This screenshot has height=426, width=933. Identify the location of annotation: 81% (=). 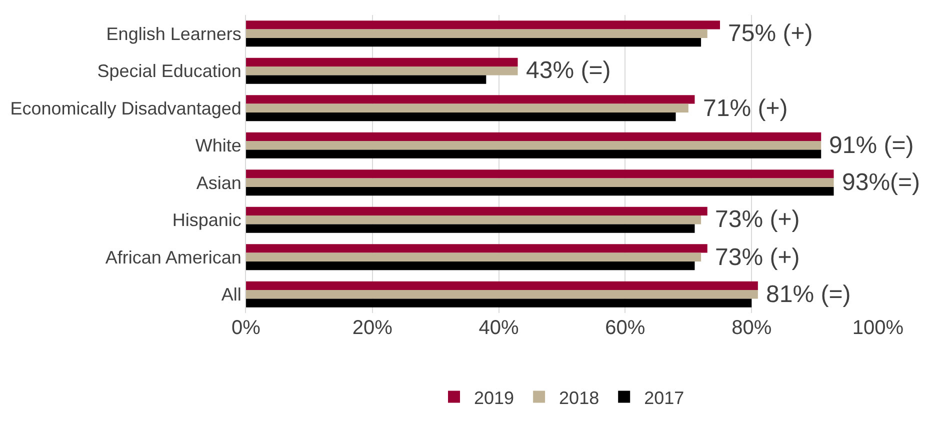
(808, 294).